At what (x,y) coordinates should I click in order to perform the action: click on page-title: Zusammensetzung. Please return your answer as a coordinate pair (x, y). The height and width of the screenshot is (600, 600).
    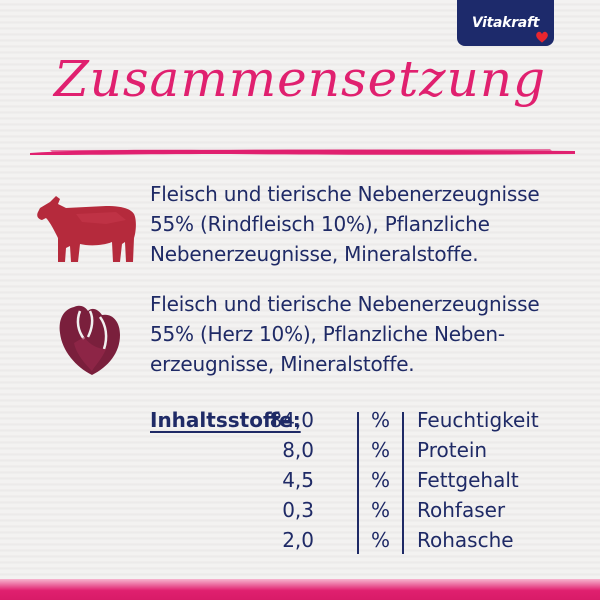
    Looking at the image, I should click on (300, 79).